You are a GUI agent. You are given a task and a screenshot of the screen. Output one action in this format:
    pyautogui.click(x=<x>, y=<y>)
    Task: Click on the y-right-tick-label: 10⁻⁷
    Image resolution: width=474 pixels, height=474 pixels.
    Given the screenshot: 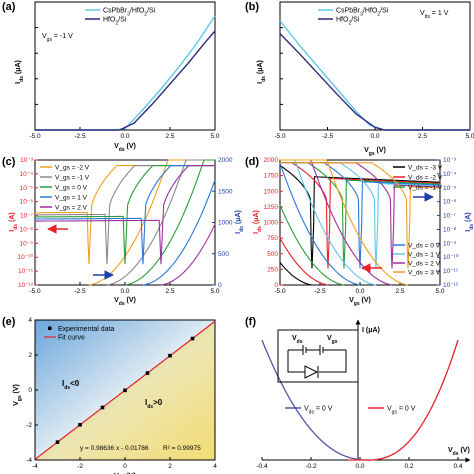 What is the action you would take?
    pyautogui.click(x=450, y=216)
    